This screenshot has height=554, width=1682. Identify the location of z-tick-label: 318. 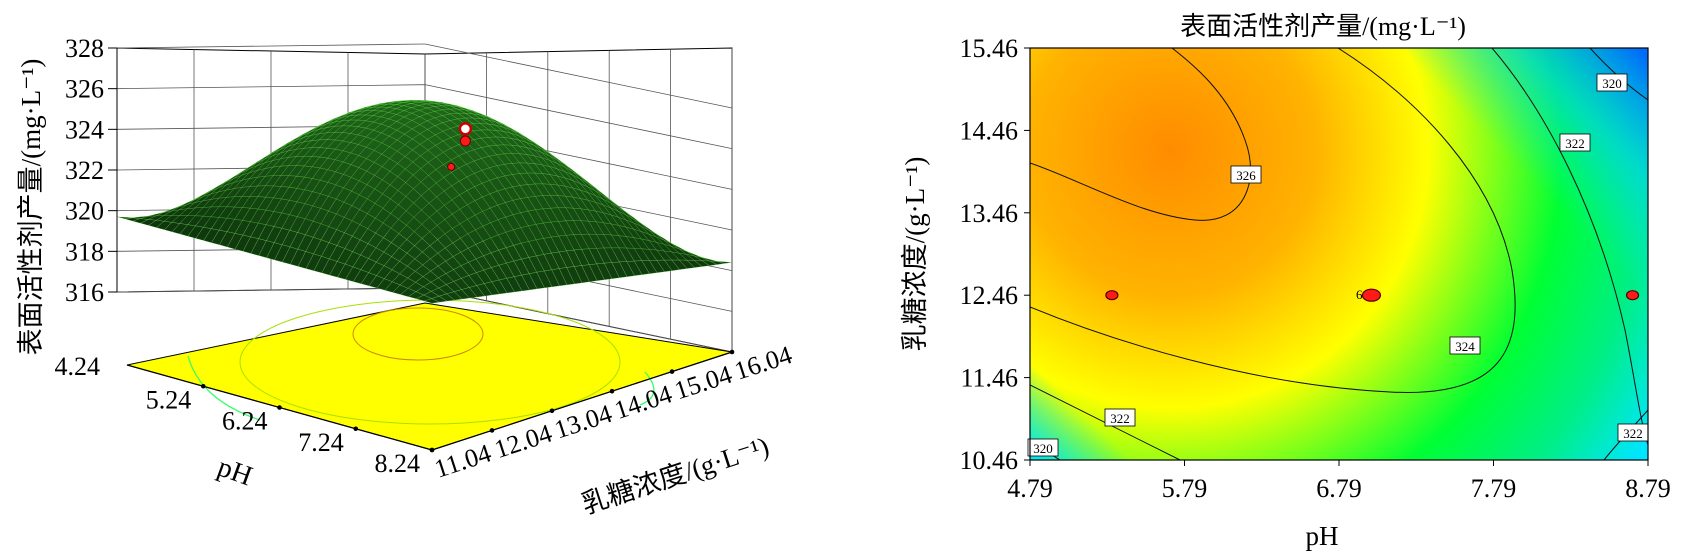
(84, 251).